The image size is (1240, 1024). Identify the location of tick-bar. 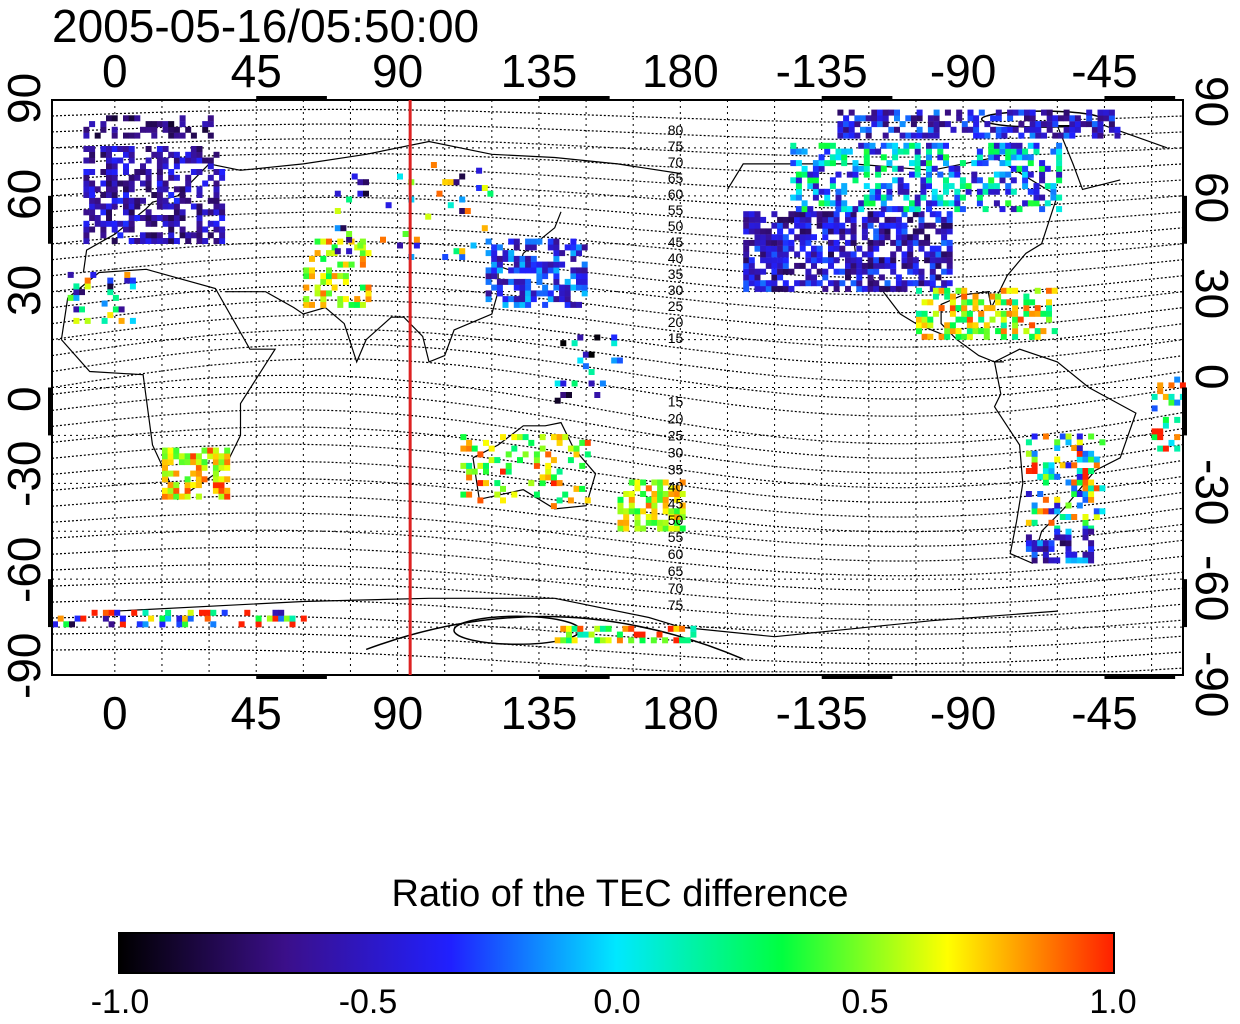
(50, 603).